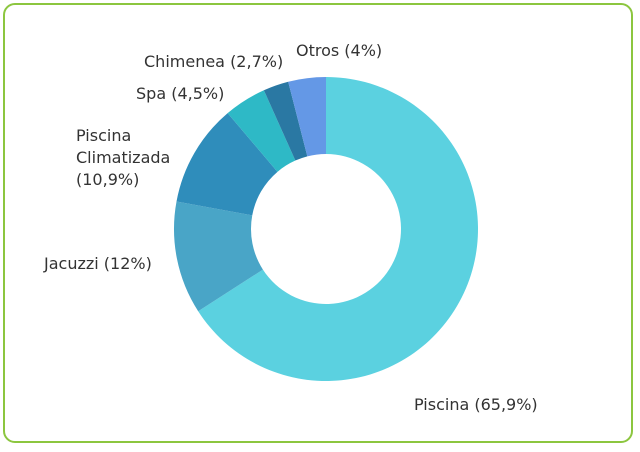 The height and width of the screenshot is (452, 640). I want to click on slice-label-line: Climatizada, so click(123, 157).